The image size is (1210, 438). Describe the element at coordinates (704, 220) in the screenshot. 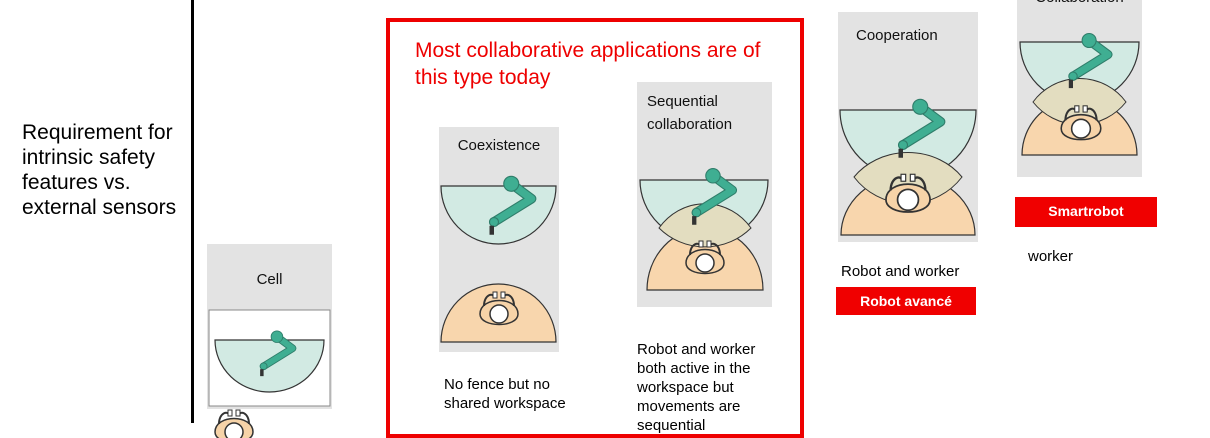

I see `sequential-illustration` at that location.